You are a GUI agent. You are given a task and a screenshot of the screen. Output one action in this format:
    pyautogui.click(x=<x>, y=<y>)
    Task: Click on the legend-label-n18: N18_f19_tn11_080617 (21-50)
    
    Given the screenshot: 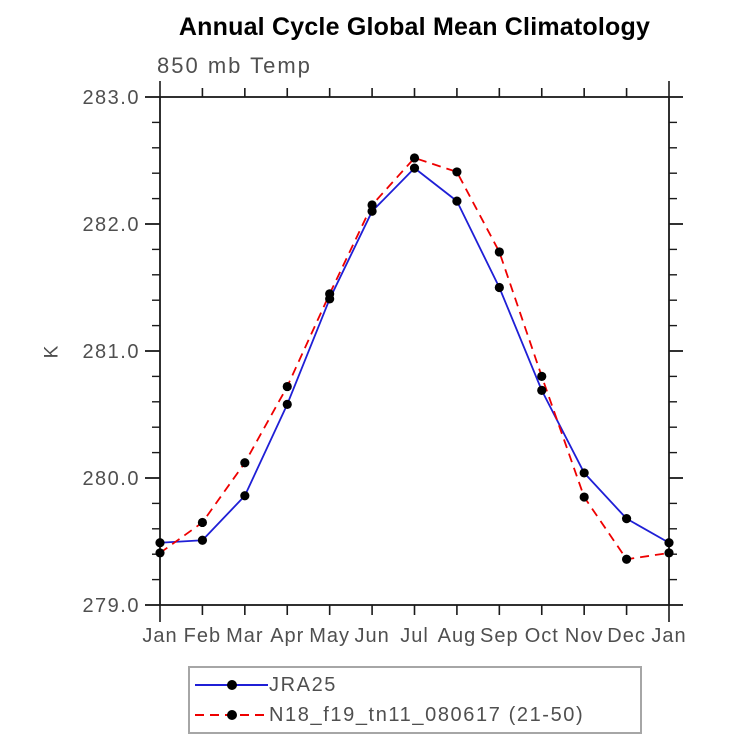 What is the action you would take?
    pyautogui.click(x=427, y=714)
    